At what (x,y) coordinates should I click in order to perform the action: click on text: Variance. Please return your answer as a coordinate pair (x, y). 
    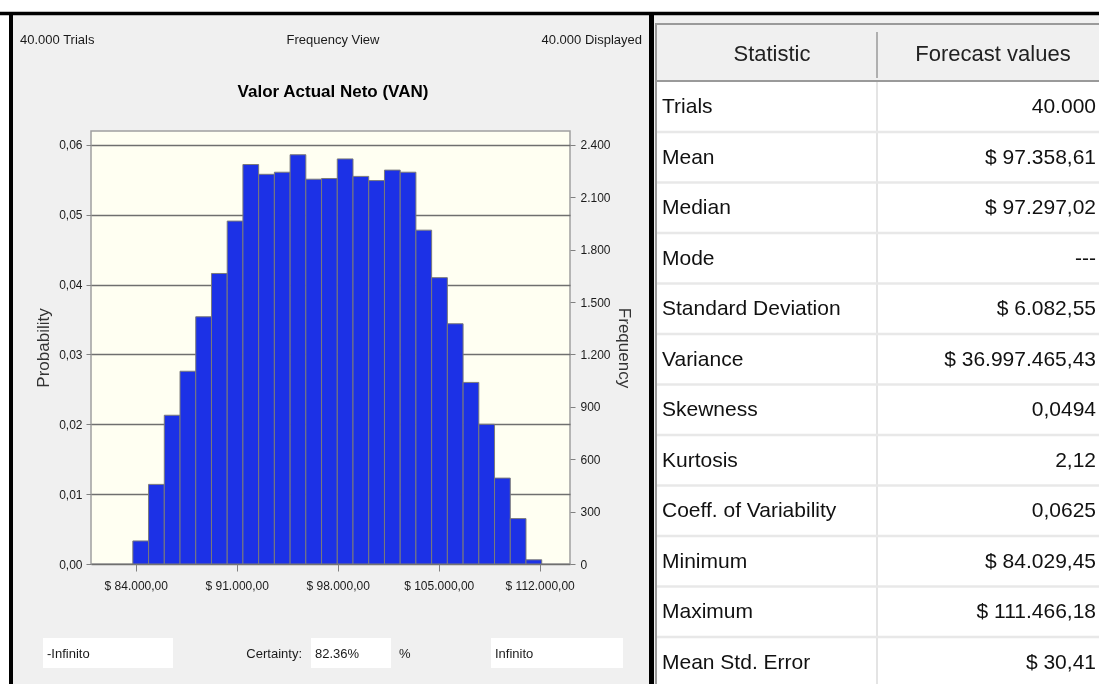
    Looking at the image, I should click on (703, 358).